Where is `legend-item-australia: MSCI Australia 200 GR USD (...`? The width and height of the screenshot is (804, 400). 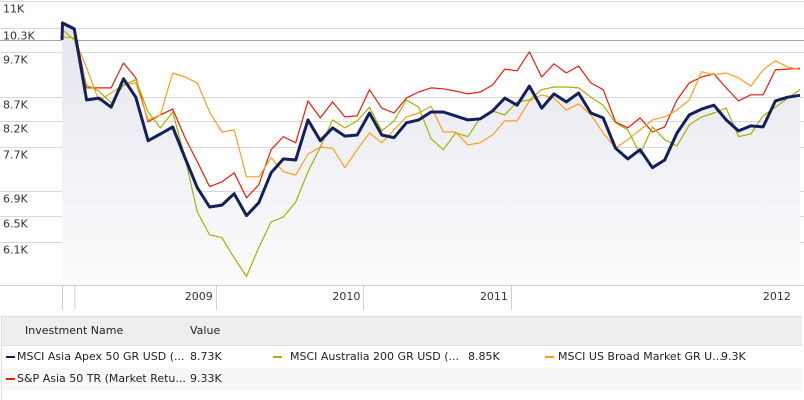 legend-item-australia: MSCI Australia 200 GR USD (... is located at coordinates (374, 356).